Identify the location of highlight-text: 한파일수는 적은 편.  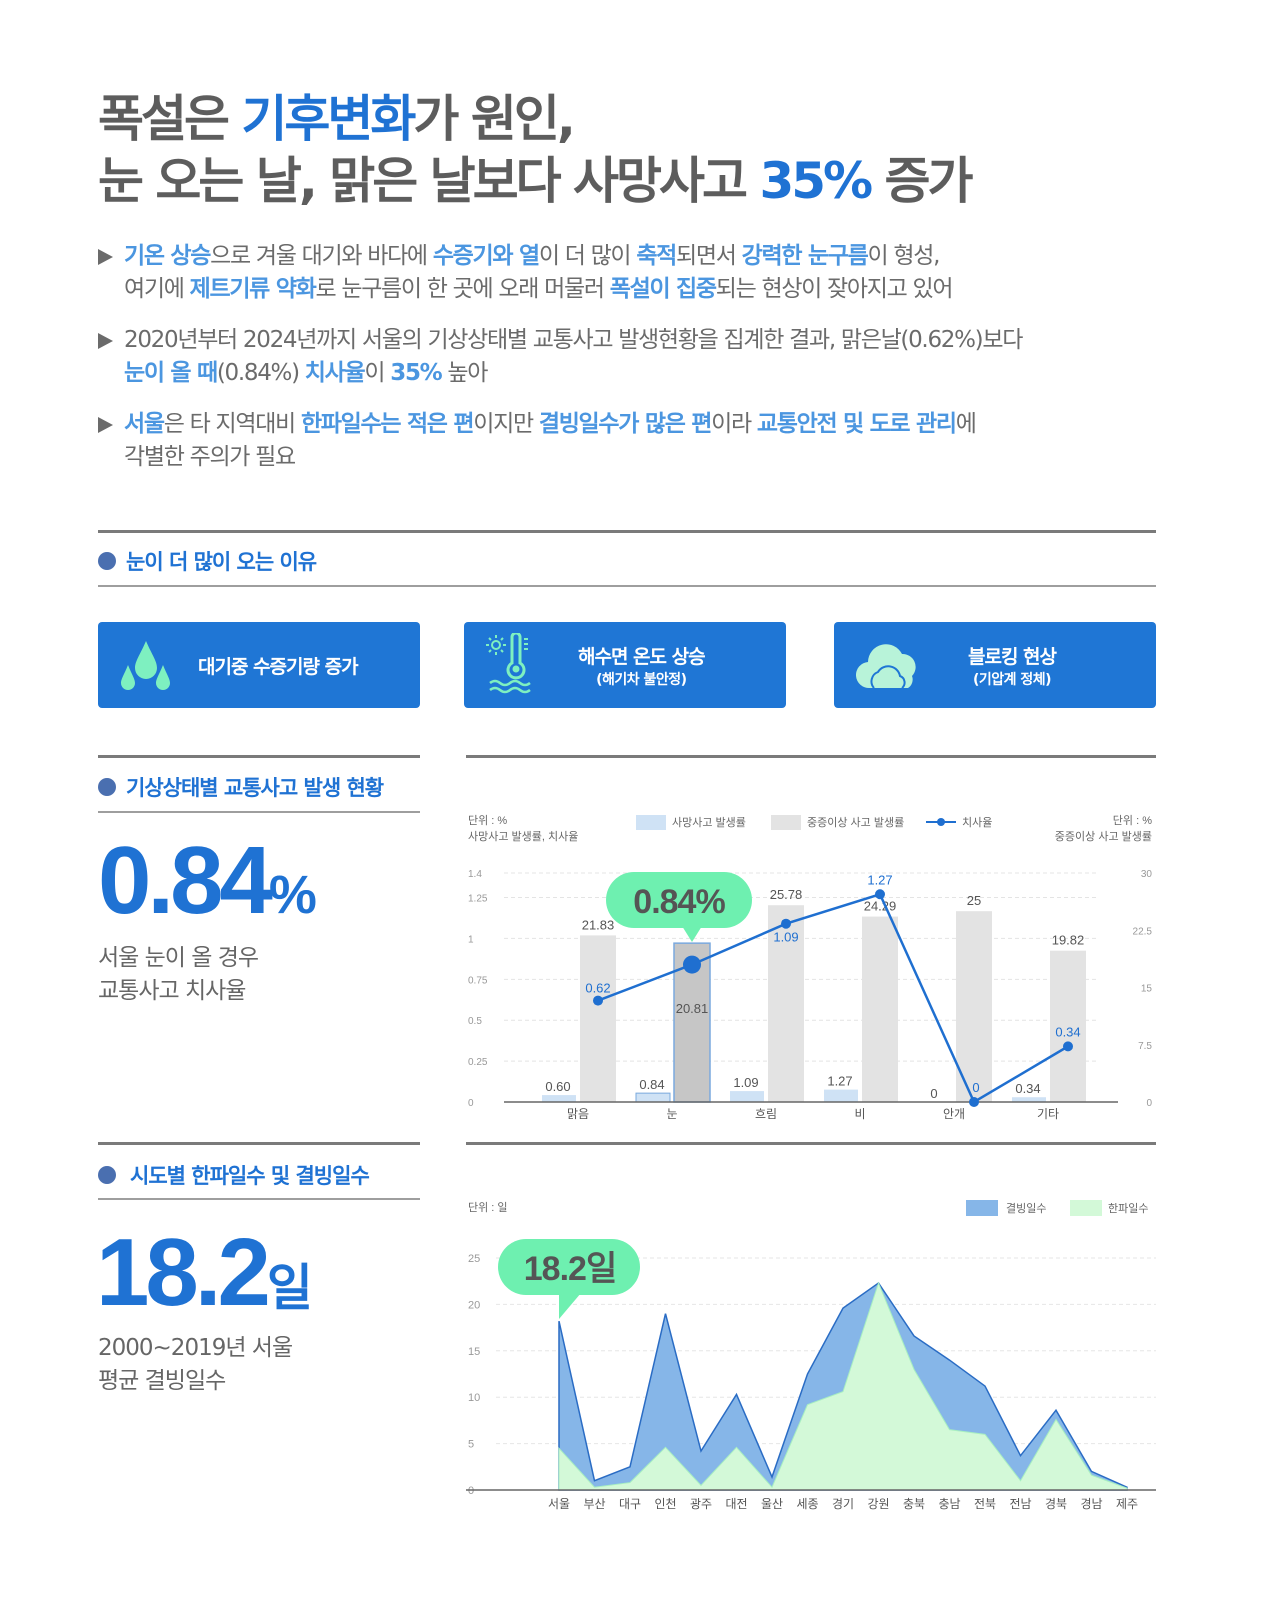
(387, 424).